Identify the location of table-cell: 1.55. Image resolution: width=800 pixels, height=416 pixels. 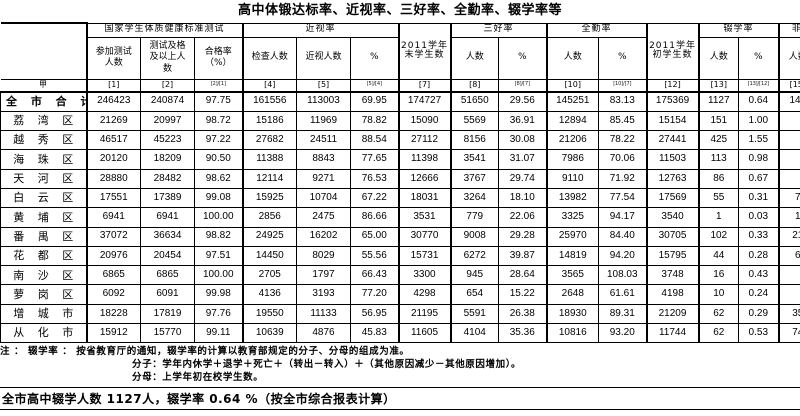
(759, 140).